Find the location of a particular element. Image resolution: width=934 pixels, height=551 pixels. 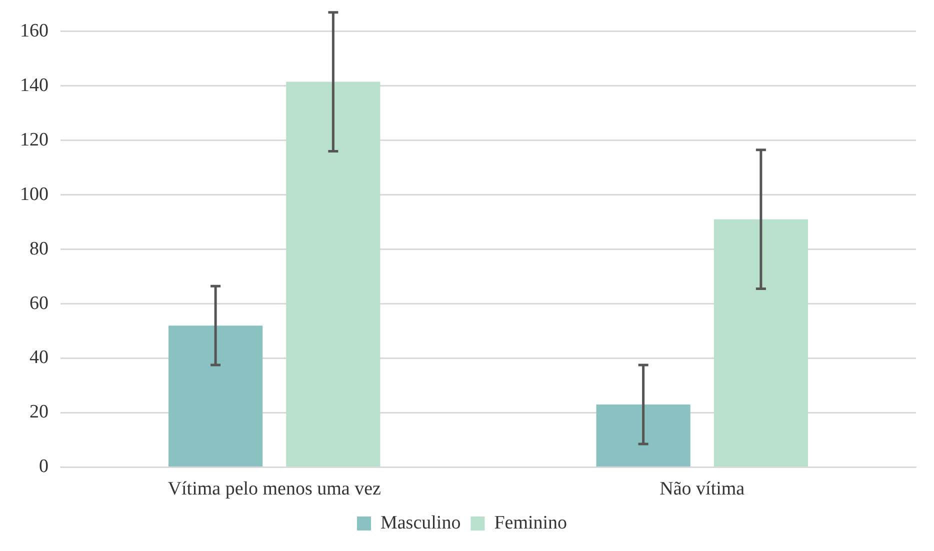

x-tick-label: Não vítima is located at coordinates (703, 489).